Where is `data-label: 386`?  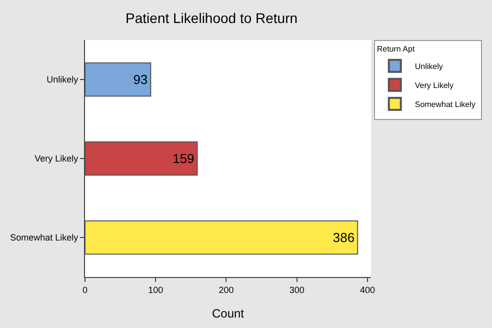 data-label: 386 is located at coordinates (343, 237).